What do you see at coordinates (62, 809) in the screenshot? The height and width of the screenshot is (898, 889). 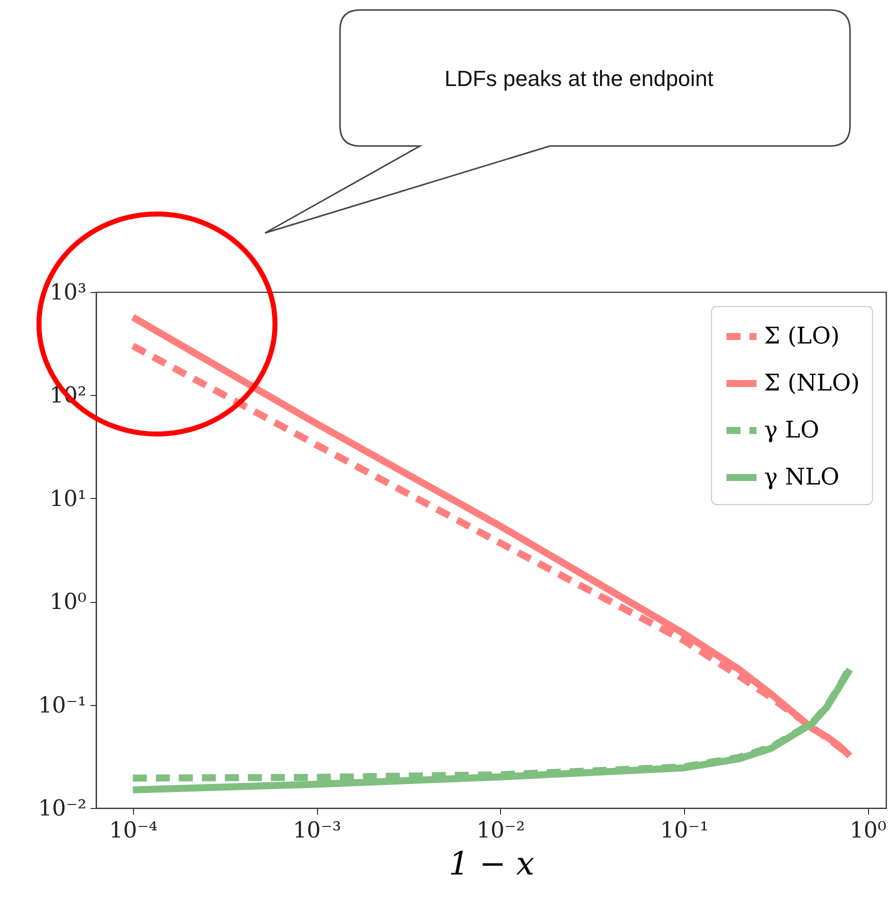 I see `y-tick-label: 10⁻²` at bounding box center [62, 809].